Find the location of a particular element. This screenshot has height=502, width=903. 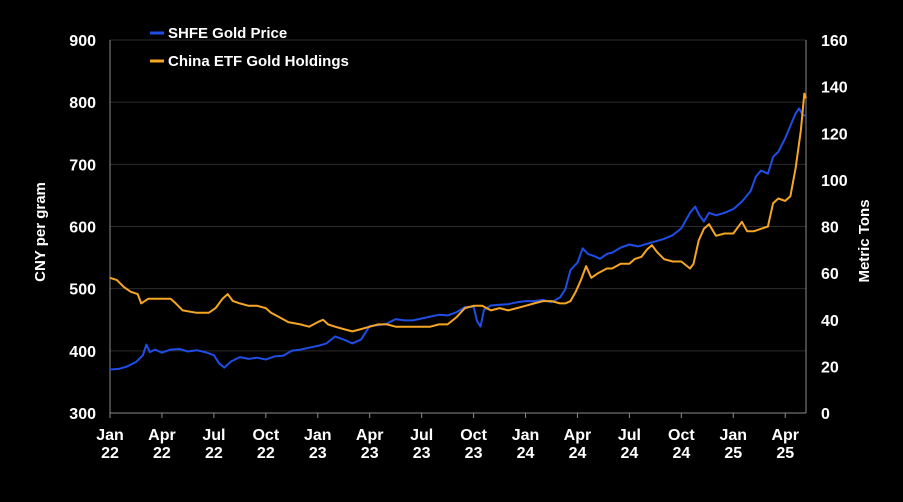

left-axis-title: CNY per gram is located at coordinates (40, 232).